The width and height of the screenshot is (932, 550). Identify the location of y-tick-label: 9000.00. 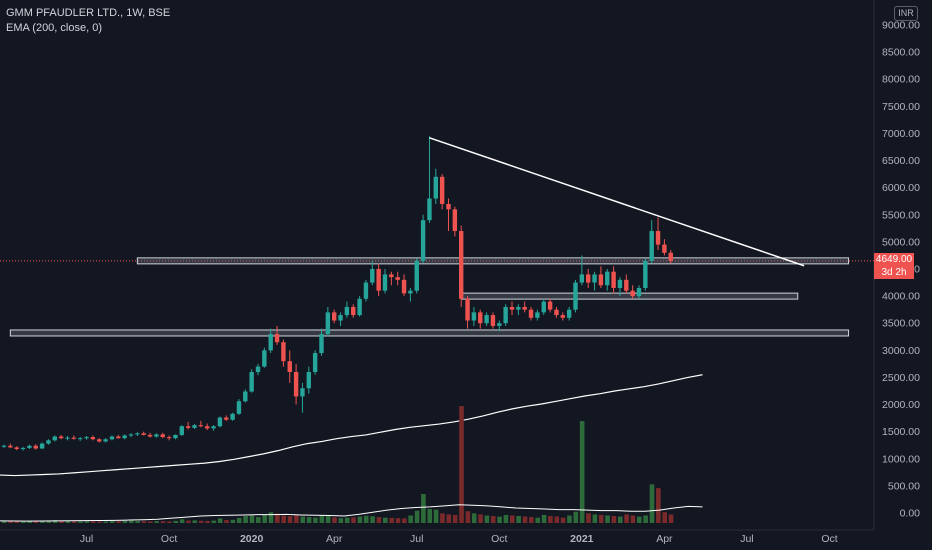
(901, 26).